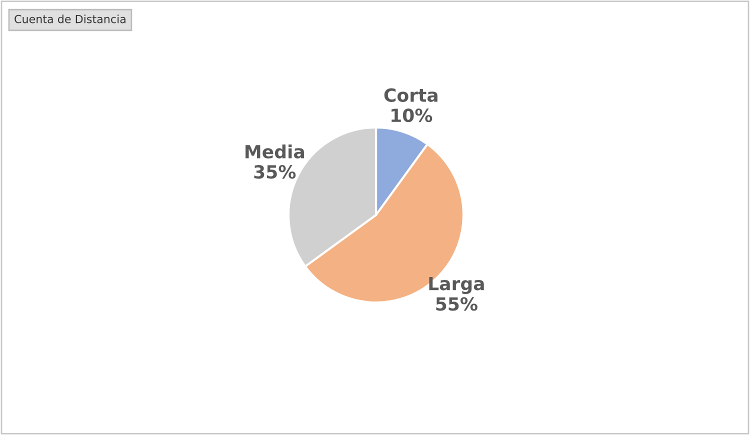  What do you see at coordinates (275, 172) in the screenshot?
I see `data-label: 35%` at bounding box center [275, 172].